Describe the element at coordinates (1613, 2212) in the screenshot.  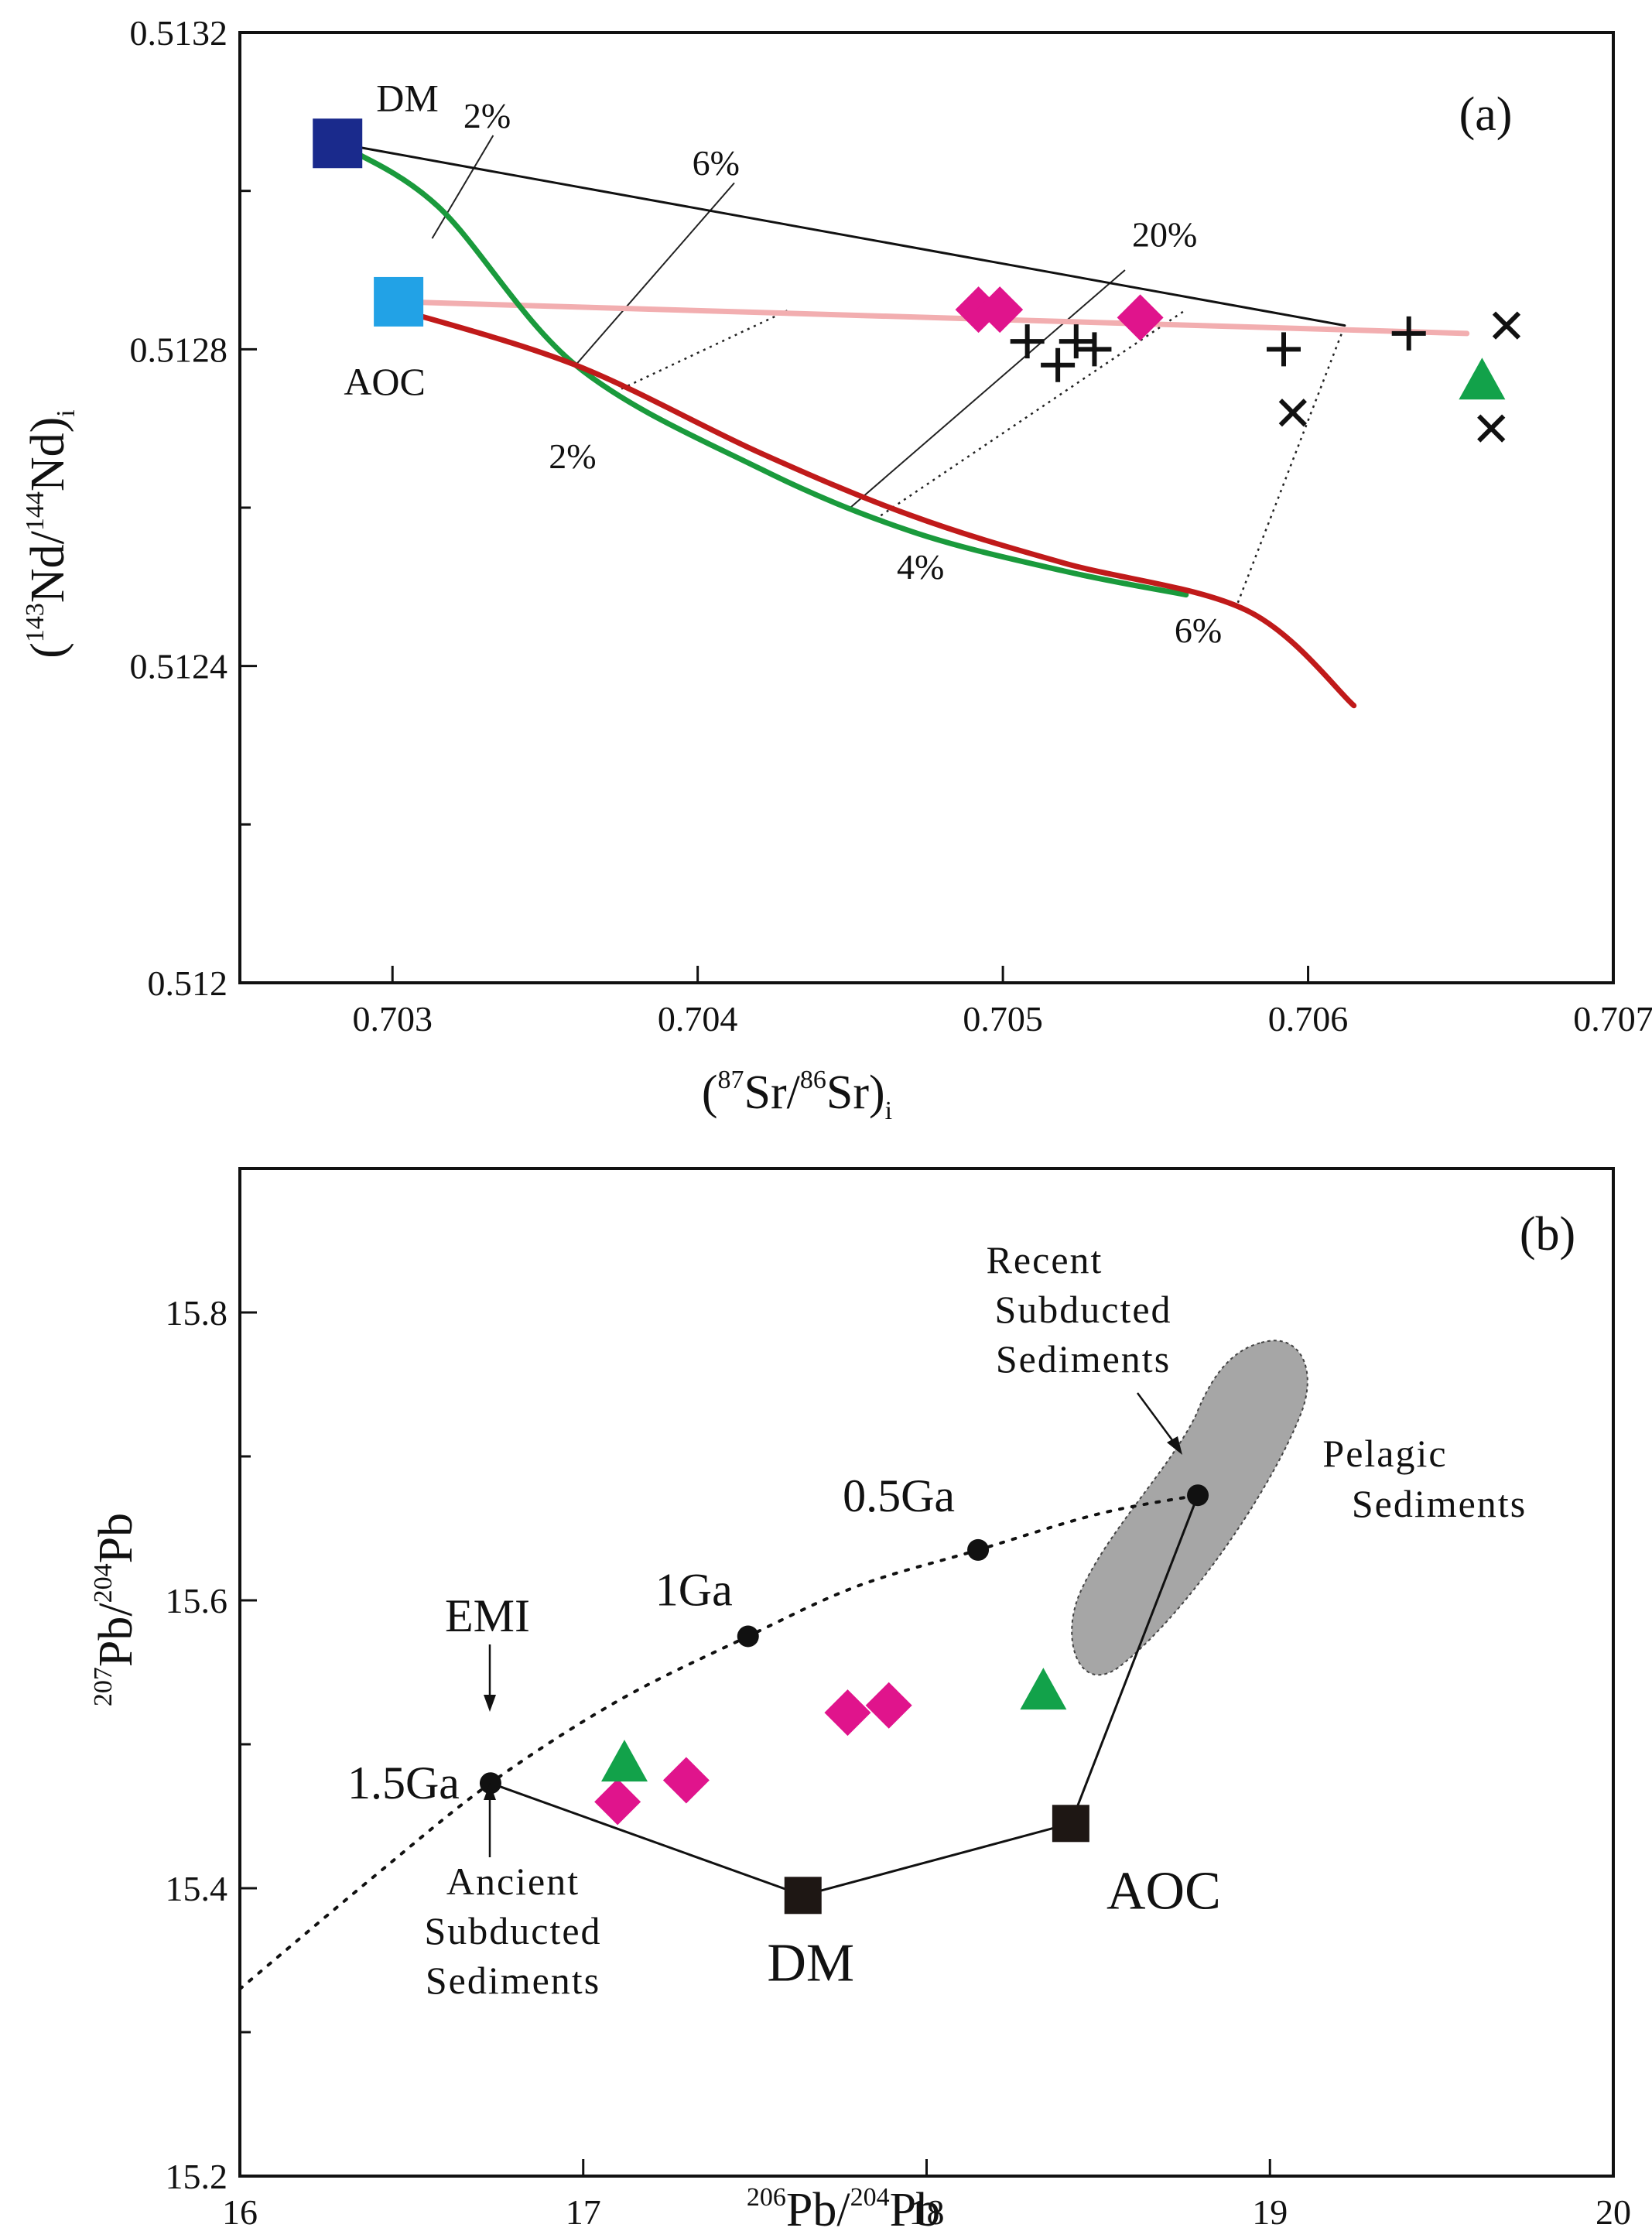
I see `x-tick-label-b: 20` at that location.